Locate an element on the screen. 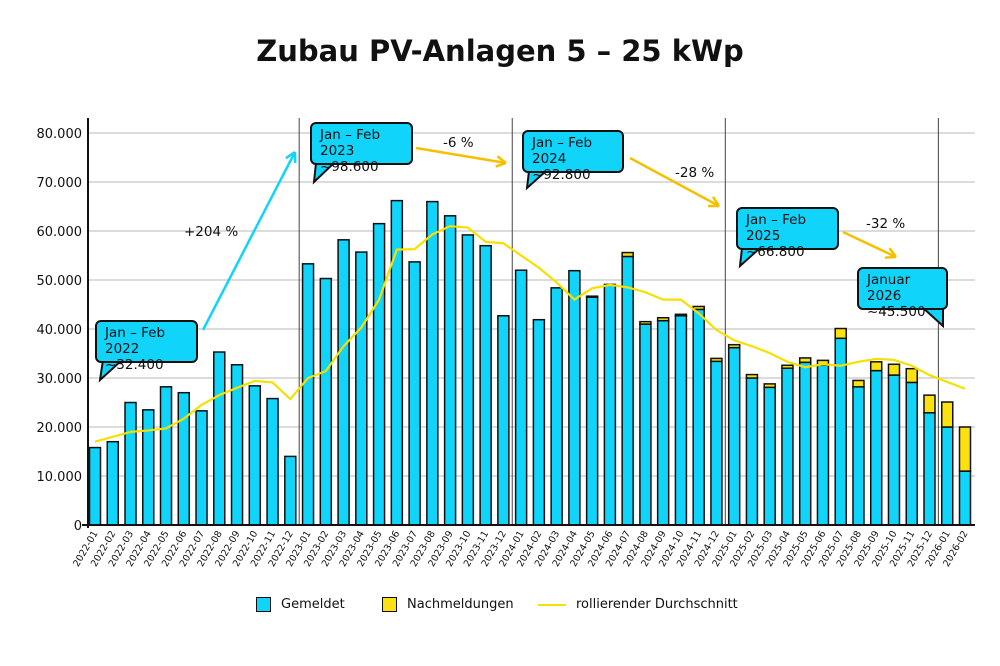 The width and height of the screenshot is (1000, 666). callout-value: ~66.800 is located at coordinates (775, 252).